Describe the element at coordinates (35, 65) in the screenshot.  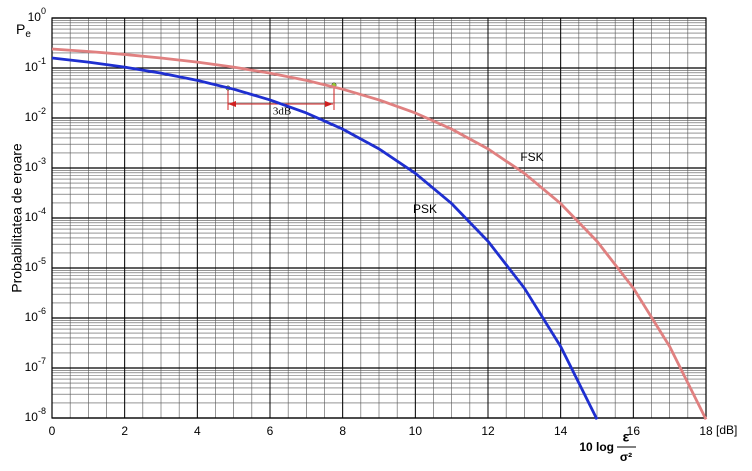
I see `y-tick-label: 10⁻¹` at that location.